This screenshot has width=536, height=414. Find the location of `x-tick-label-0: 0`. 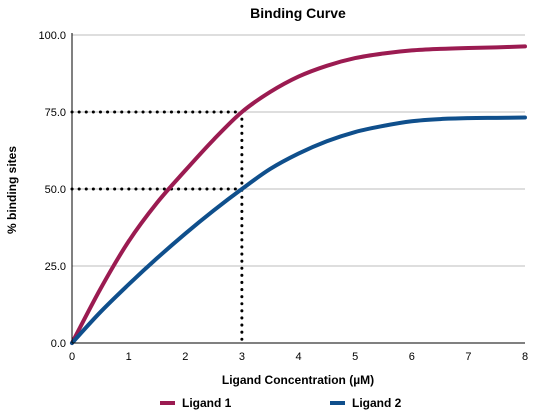

x-tick-label-0: 0 is located at coordinates (72, 357).